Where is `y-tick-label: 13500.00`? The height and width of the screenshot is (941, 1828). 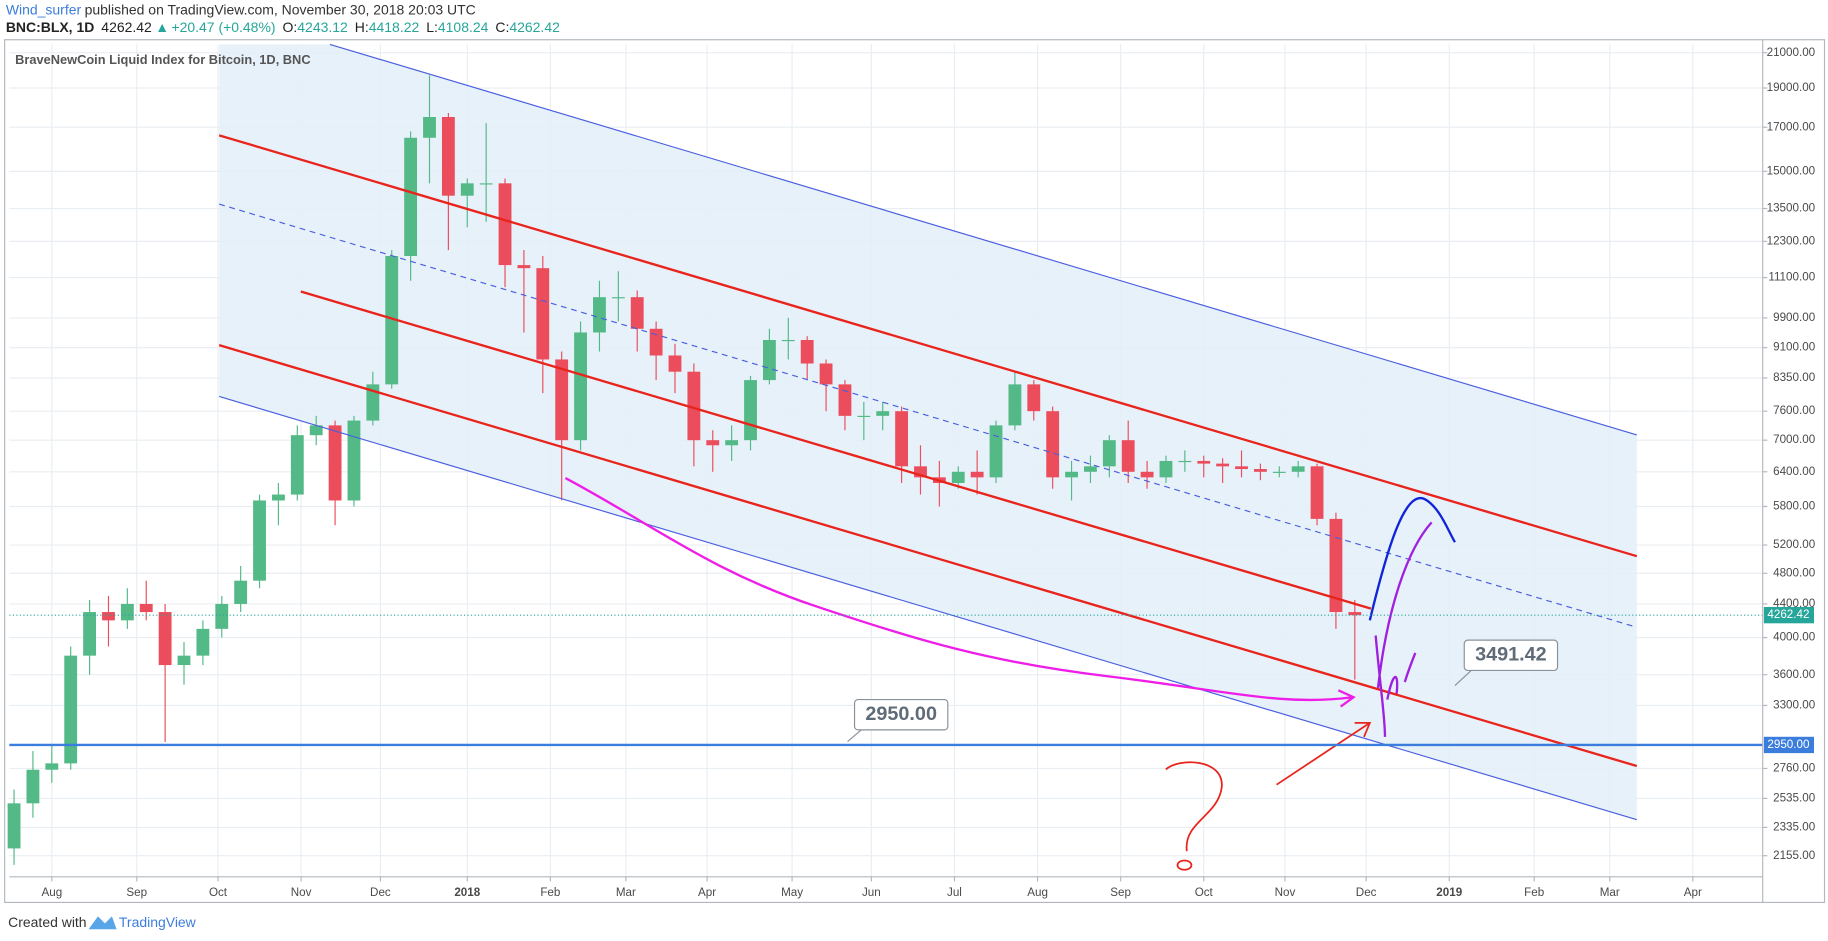
y-tick-label: 13500.00 is located at coordinates (1791, 208).